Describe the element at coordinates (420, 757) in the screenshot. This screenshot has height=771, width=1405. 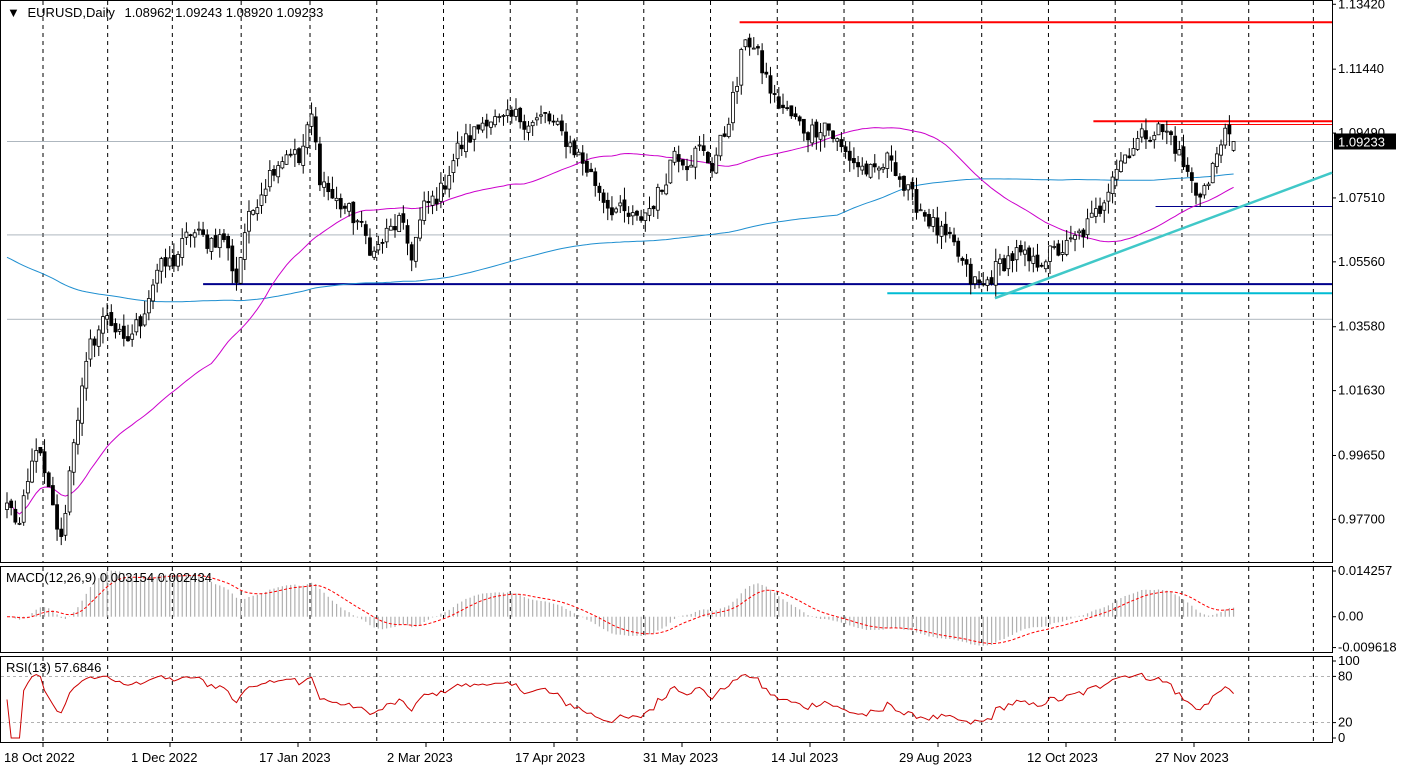
I see `time-tick-label: 2 Mar 2023` at that location.